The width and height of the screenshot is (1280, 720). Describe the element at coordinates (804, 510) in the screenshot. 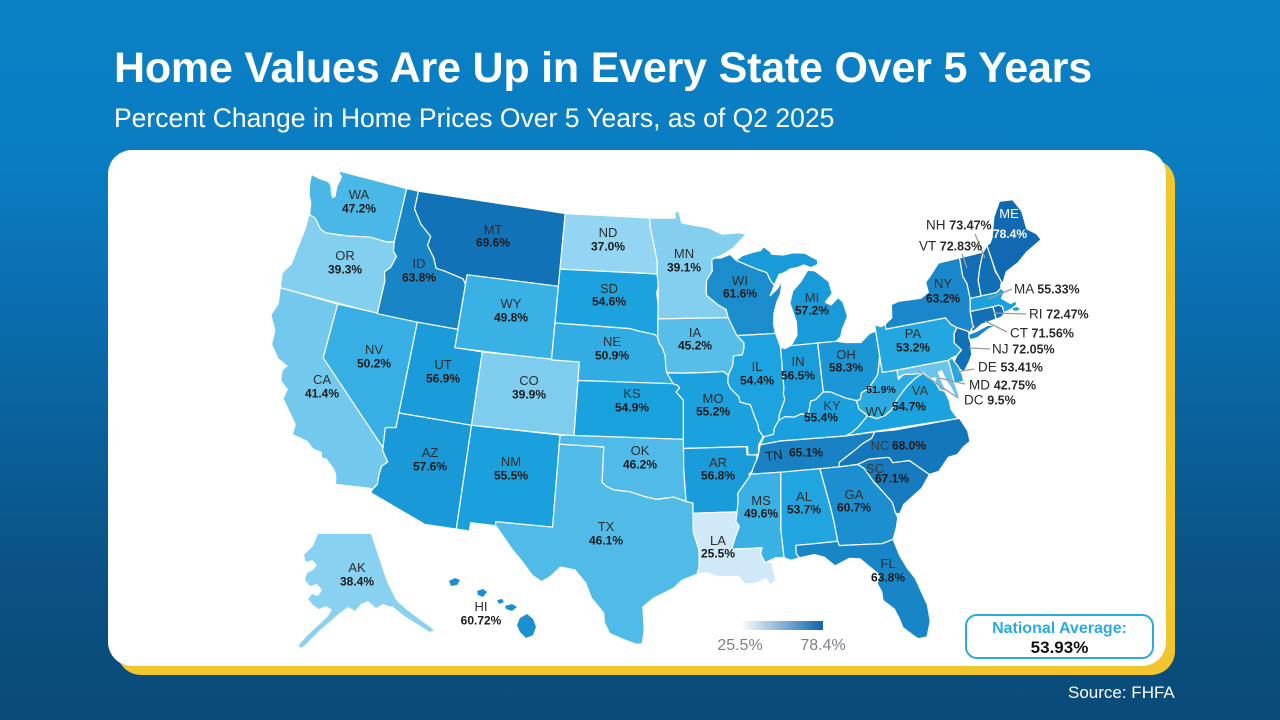

I see `svg-text: 53.7%` at that location.